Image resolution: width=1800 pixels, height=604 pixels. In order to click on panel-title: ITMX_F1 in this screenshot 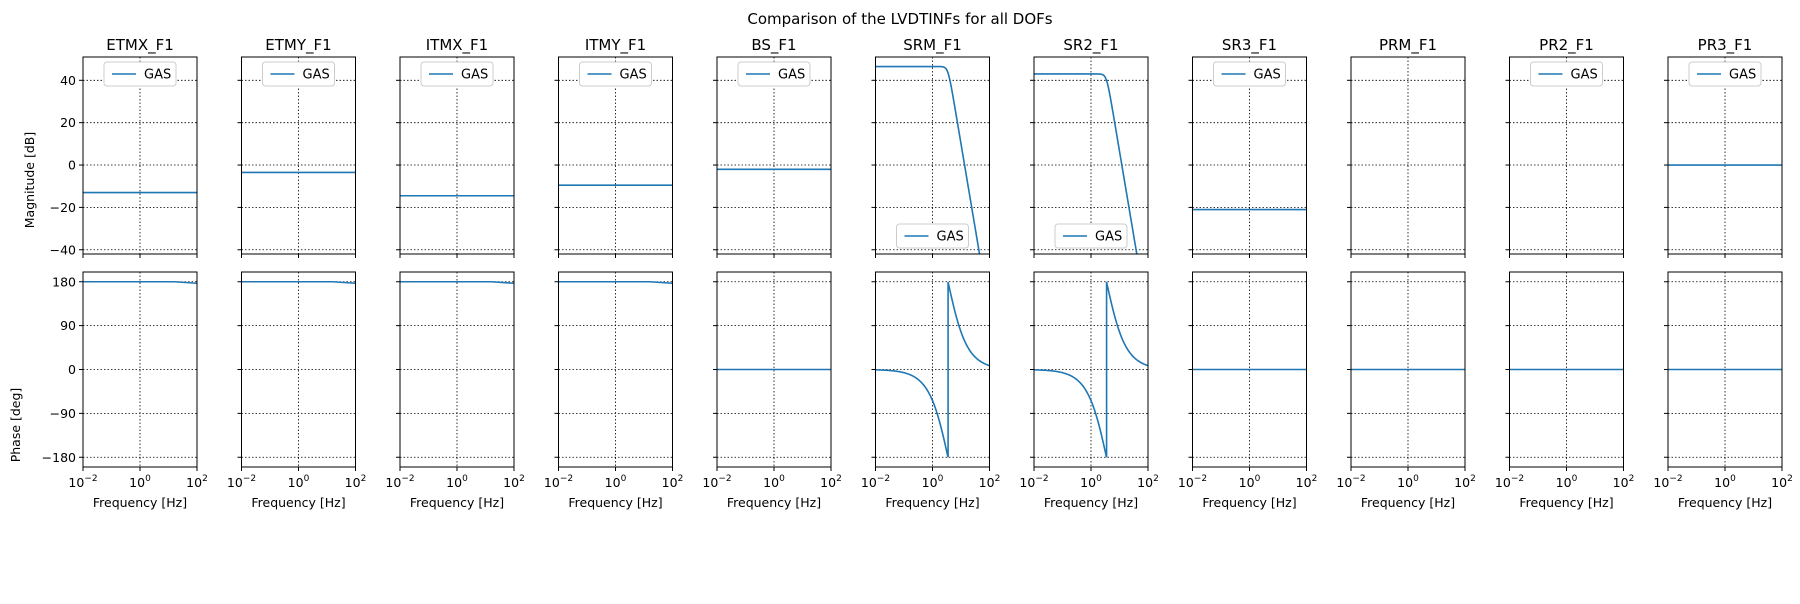, I will do `click(457, 45)`.